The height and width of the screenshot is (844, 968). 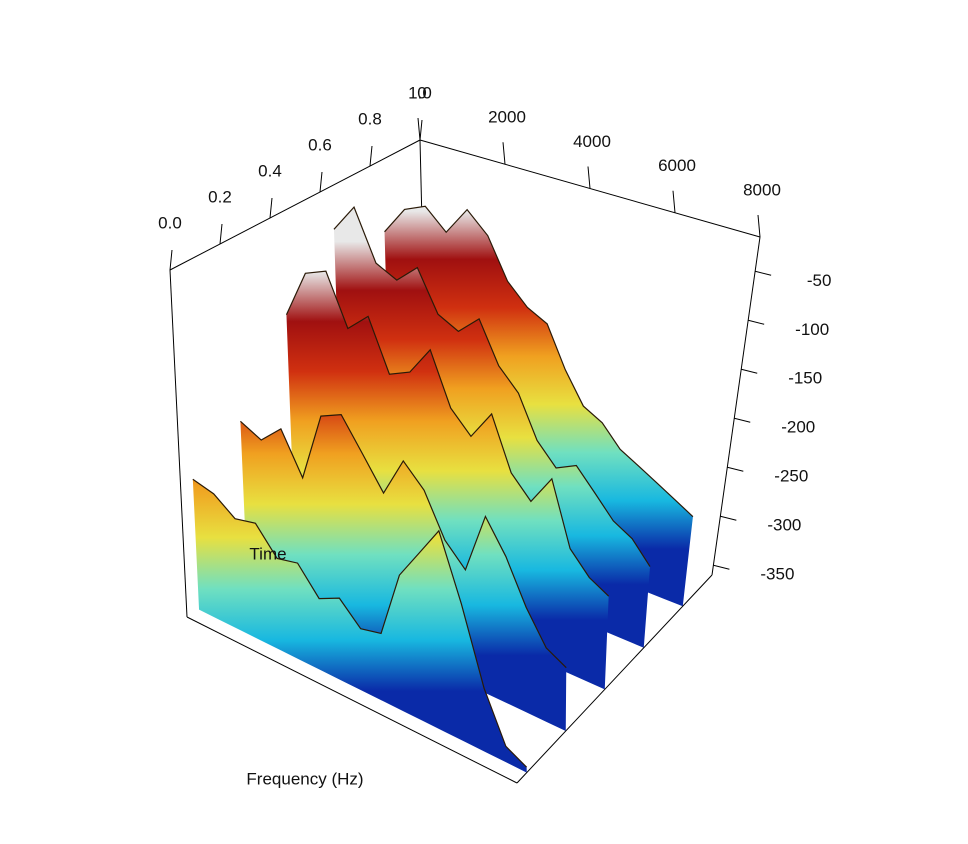 What do you see at coordinates (320, 144) in the screenshot?
I see `y-tick-label: 0.6` at bounding box center [320, 144].